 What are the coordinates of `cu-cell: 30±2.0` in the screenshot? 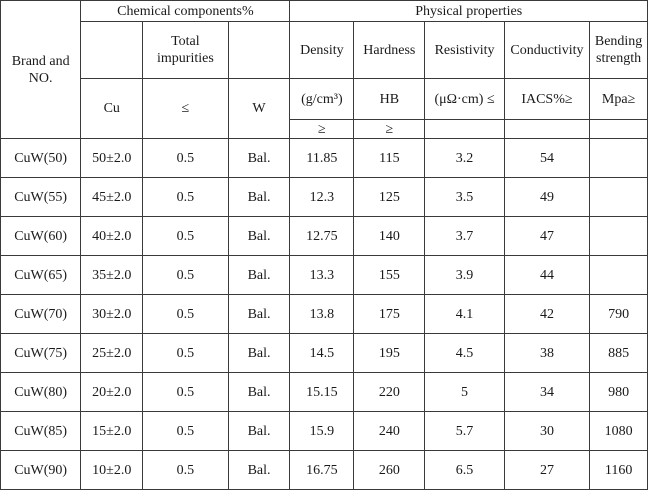 It's located at (112, 314).